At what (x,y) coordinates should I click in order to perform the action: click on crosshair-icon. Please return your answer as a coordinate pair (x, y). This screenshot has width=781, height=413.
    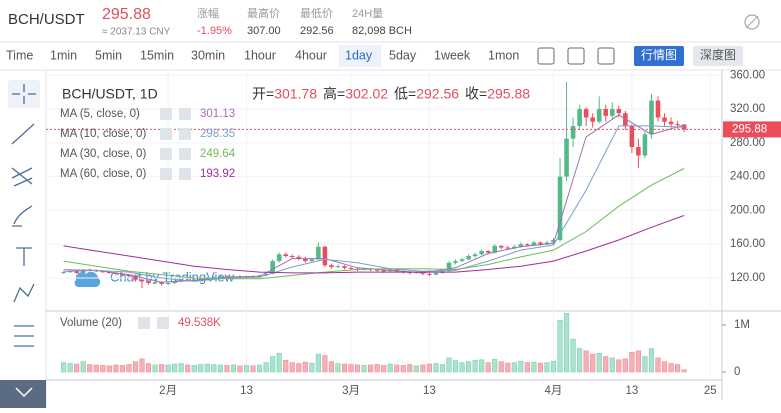
    Looking at the image, I should click on (24, 94).